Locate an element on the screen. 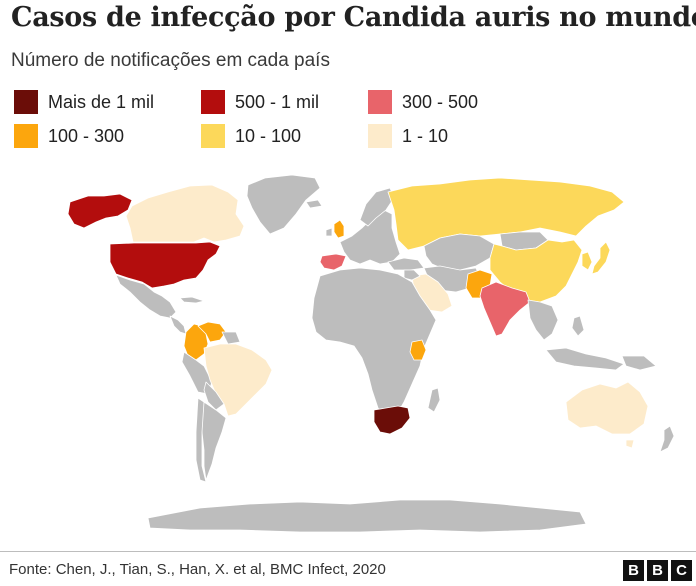  country-alaska is located at coordinates (100, 211).